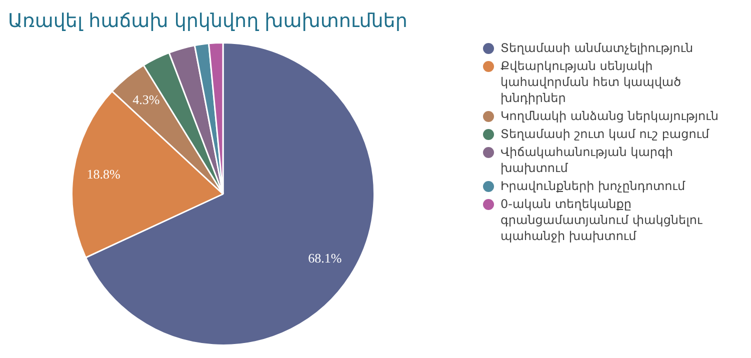  What do you see at coordinates (103, 174) in the screenshot?
I see `data-label: 18.8%` at bounding box center [103, 174].